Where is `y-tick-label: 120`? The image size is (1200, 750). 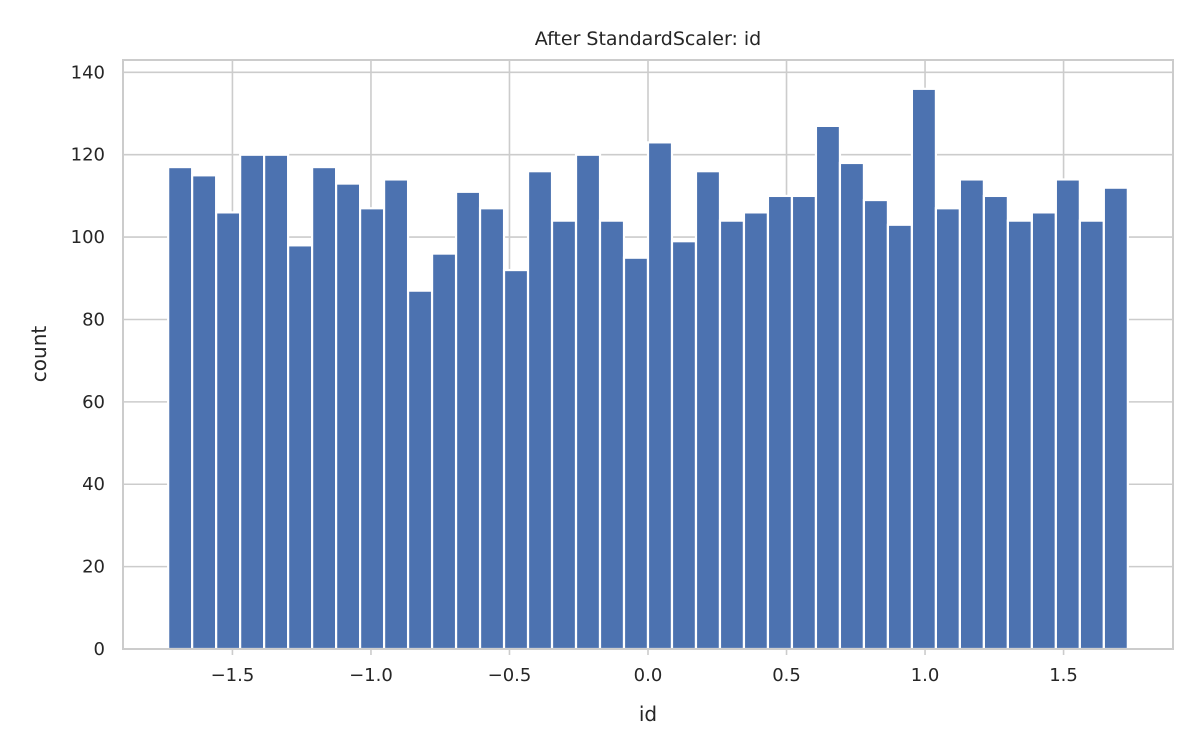 y-tick-label: 120 is located at coordinates (88, 155).